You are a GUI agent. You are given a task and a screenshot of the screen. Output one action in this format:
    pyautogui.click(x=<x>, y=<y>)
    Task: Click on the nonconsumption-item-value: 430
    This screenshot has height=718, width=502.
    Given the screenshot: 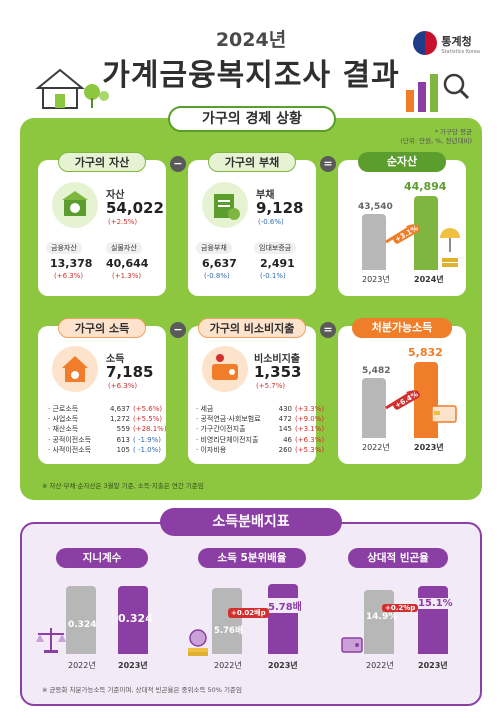 What is the action you would take?
    pyautogui.click(x=285, y=409)
    